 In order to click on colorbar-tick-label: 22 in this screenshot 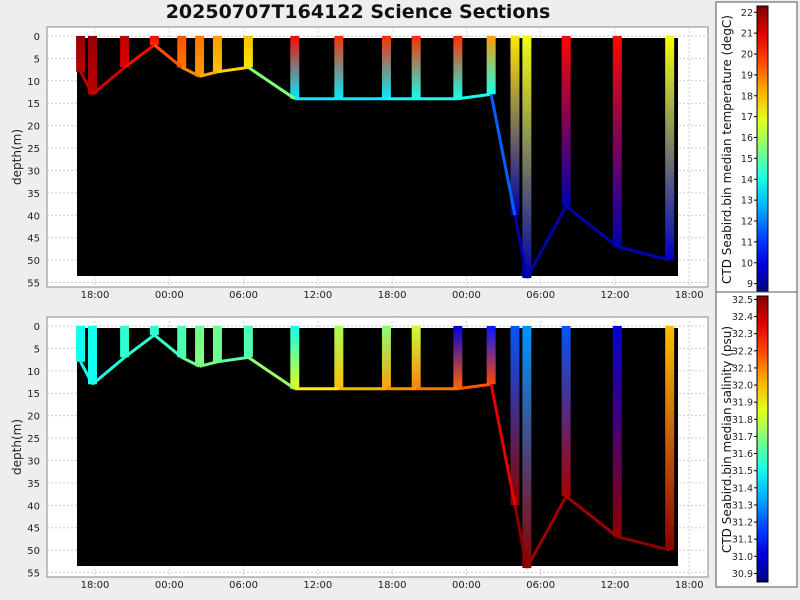, I will do `click(747, 13)`.